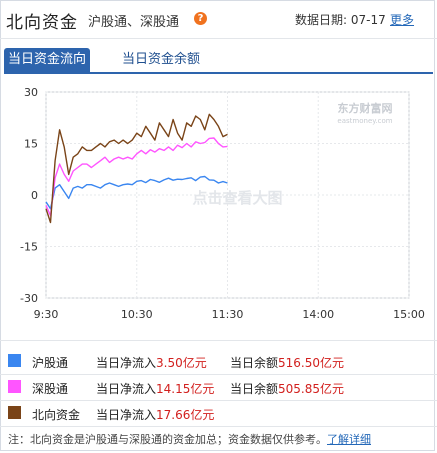 The image size is (437, 453). I want to click on flow-value: 14.15亿元, so click(185, 389).